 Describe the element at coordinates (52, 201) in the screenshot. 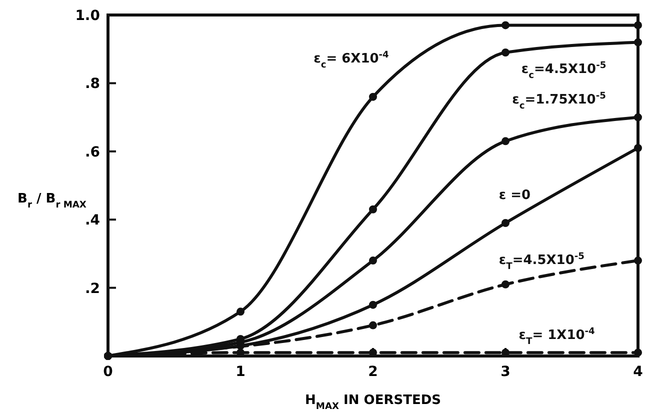

I see `y-axis-title: B$_{r}$ / B$_{r MAX}$` at that location.